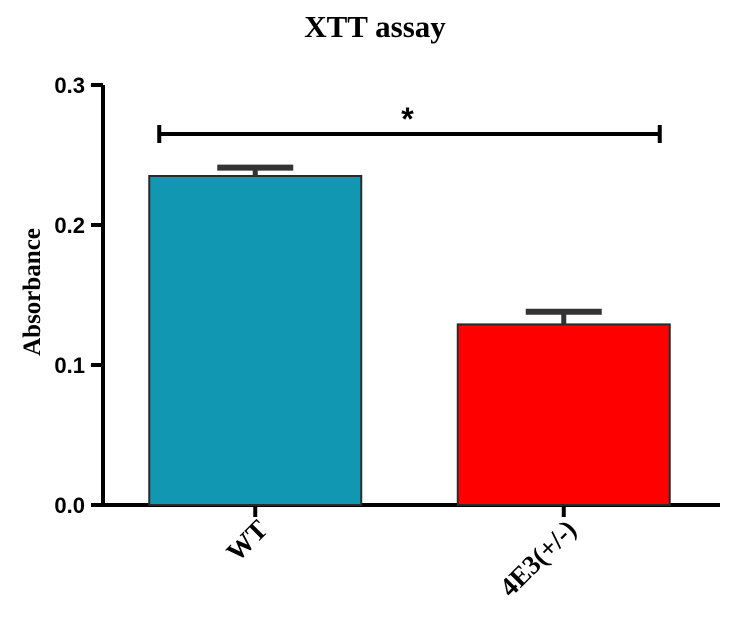 The image size is (733, 632). I want to click on y-tick-label: 0.2, so click(69, 225).